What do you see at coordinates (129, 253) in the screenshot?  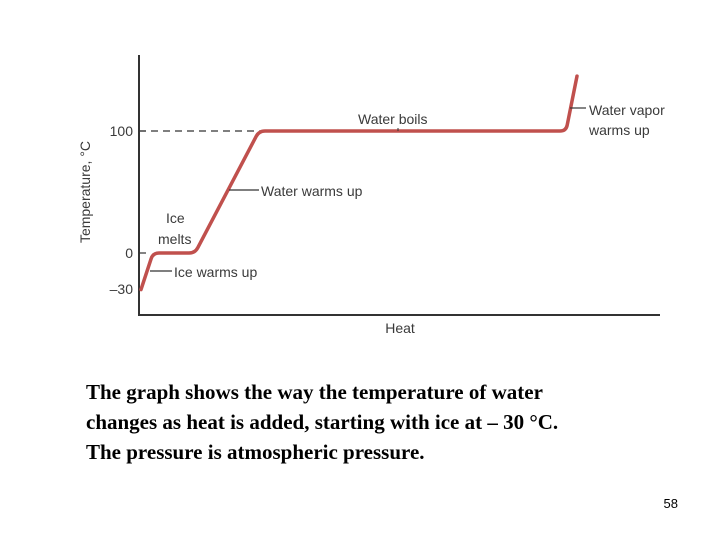 I see `y-tick-label-0: 0` at bounding box center [129, 253].